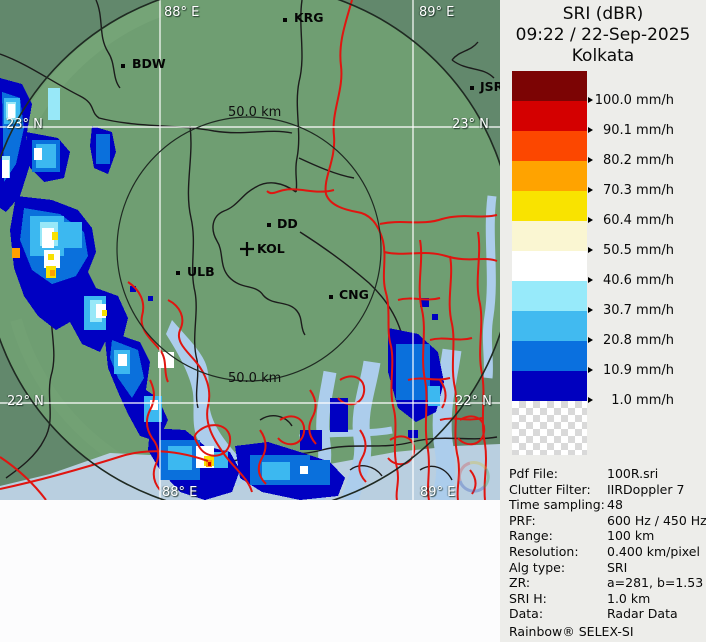 This screenshot has height=642, width=706. Describe the element at coordinates (271, 248) in the screenshot. I see `city-label-kol: KOL` at that location.